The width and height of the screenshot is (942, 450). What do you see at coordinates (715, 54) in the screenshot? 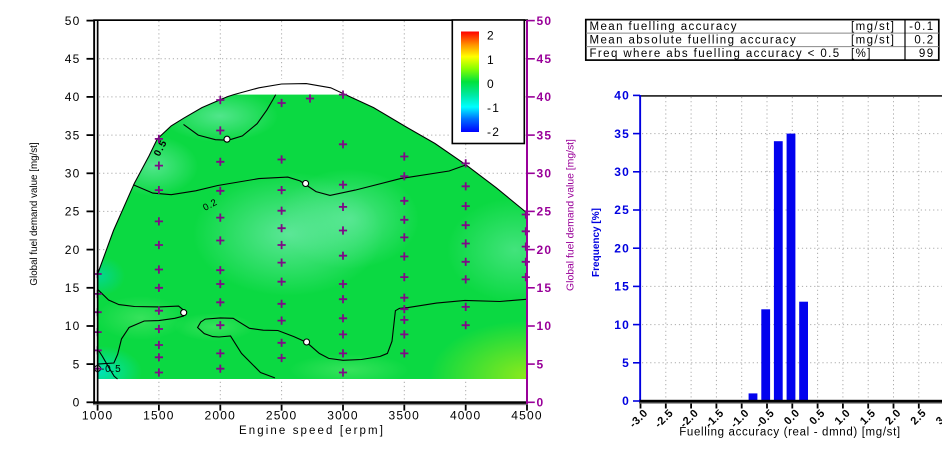
I see `svg-text:Freq where abs fuelling accura: Freq where abs fuelling accuracy < 0.5` at bounding box center [715, 54].